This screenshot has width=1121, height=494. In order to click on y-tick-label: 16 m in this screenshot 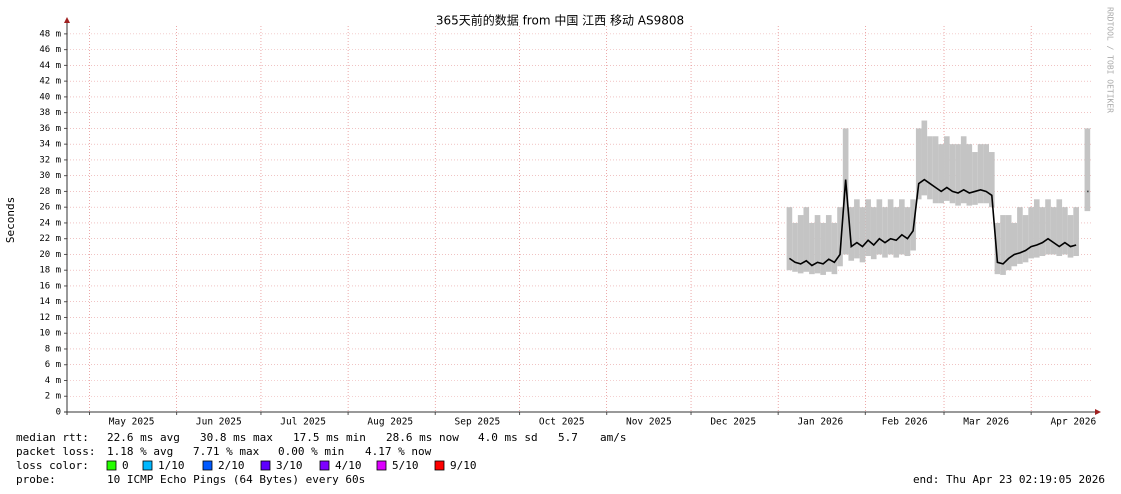, I will do `click(50, 286)`.